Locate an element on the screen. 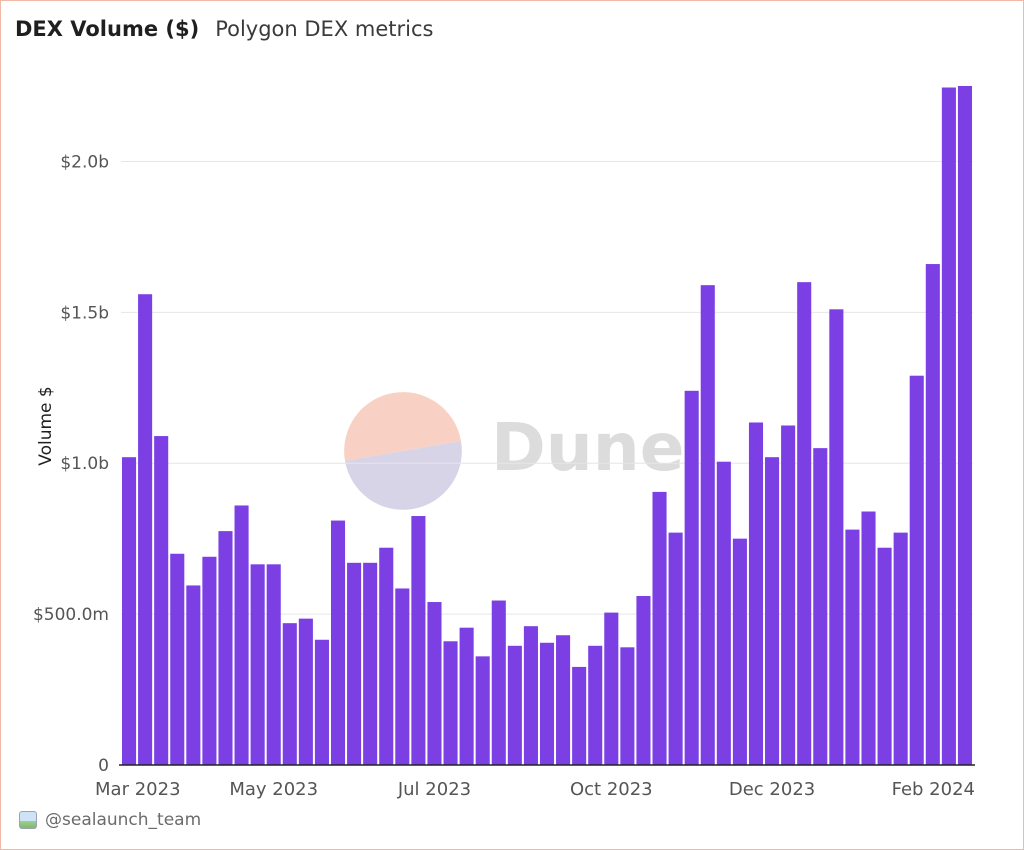  y-axis-ticks: 0 $500.0m $1.0b $1.5b $2.0b is located at coordinates (71, 464).